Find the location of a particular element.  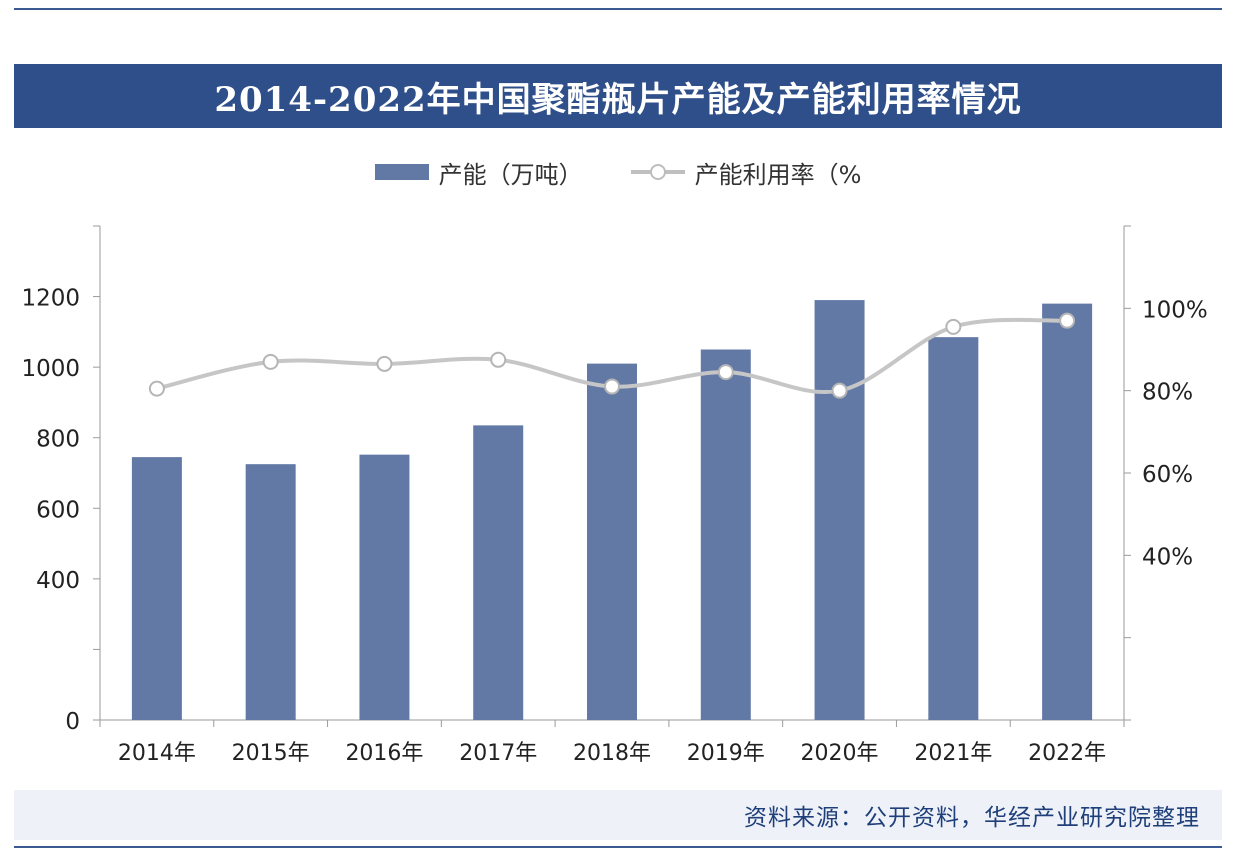

title-bar: 2014-2022年中国聚酯瓶片产能及产能利用率情况 is located at coordinates (618, 96).